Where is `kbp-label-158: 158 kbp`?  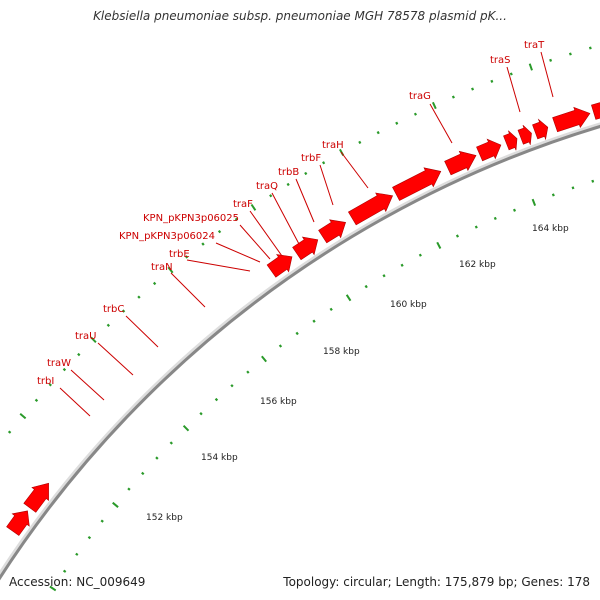 kbp-label-158: 158 kbp is located at coordinates (341, 352).